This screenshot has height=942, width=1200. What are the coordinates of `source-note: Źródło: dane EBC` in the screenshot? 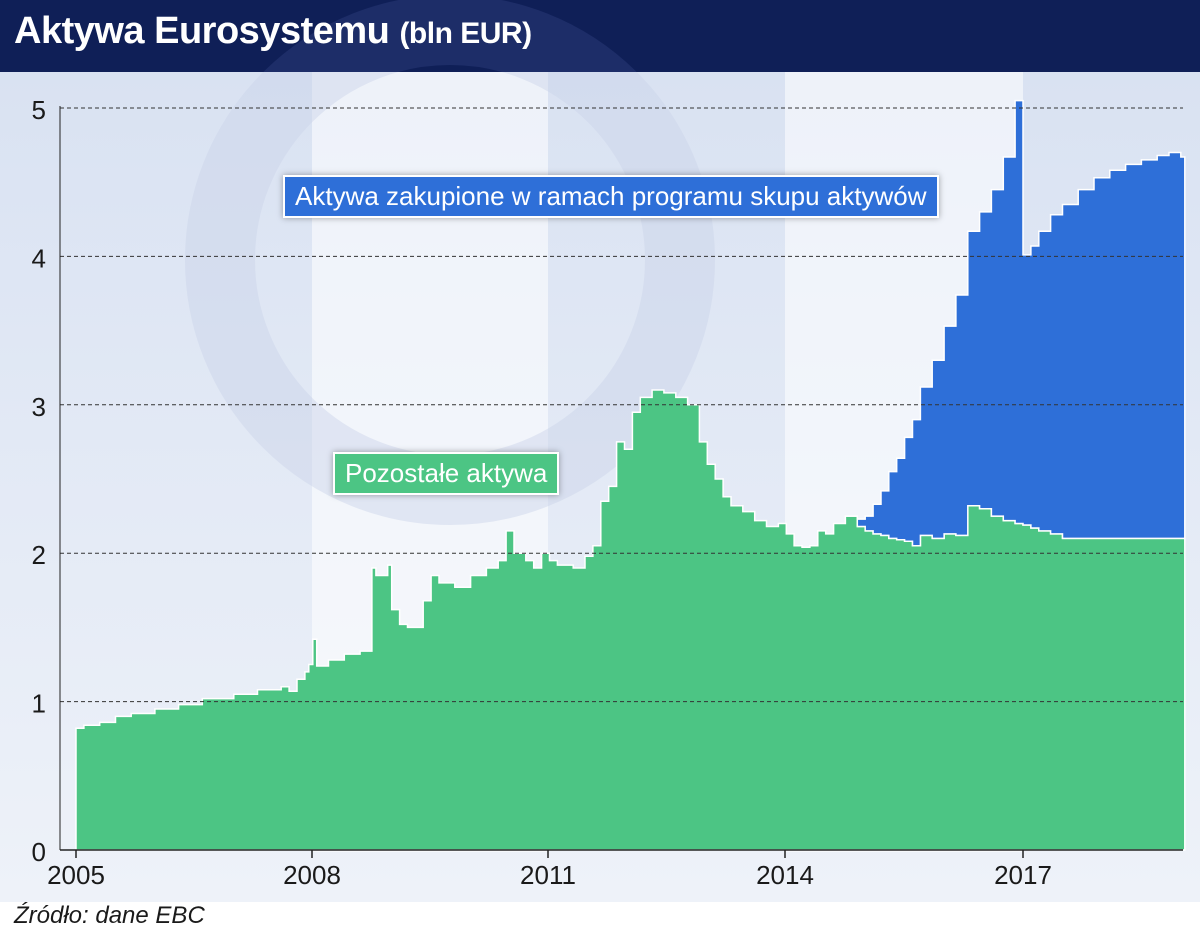 It's located at (109, 915).